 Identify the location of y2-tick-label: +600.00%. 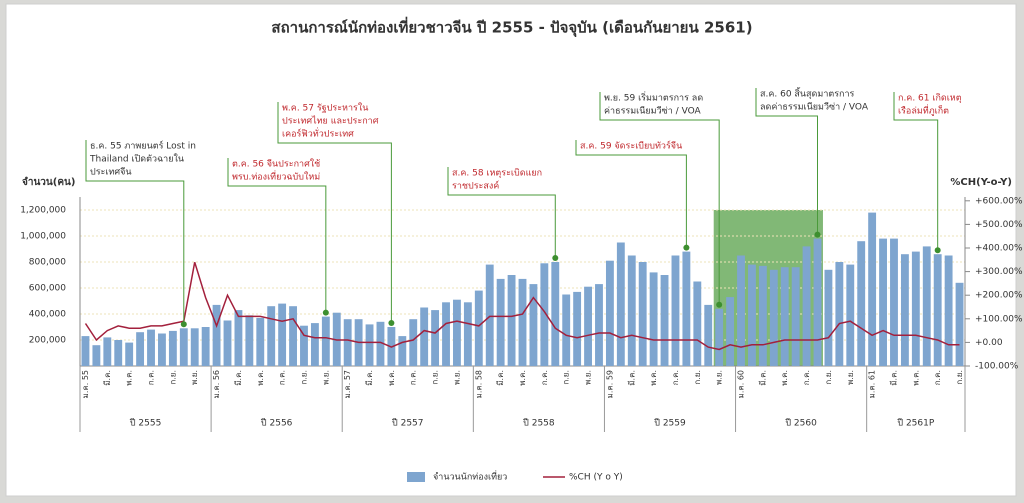
(999, 201).